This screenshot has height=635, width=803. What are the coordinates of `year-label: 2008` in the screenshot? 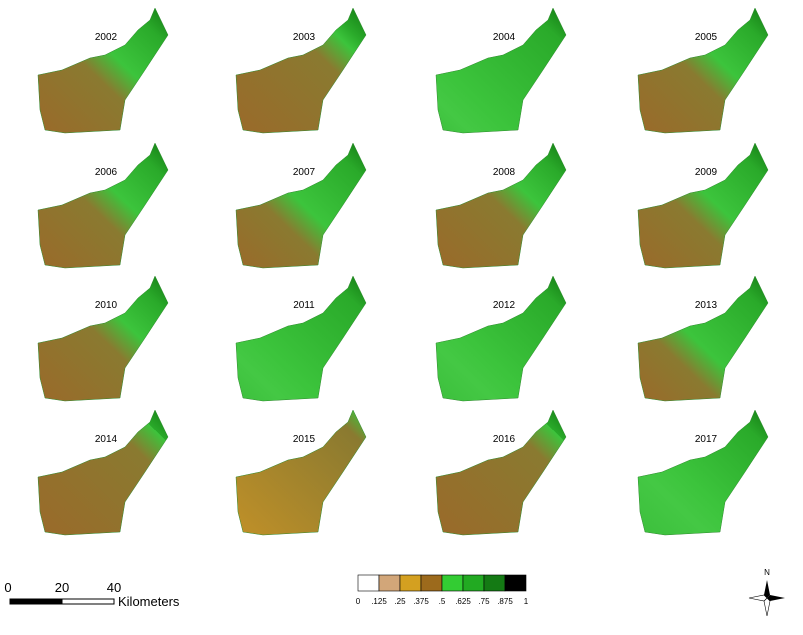 It's located at (504, 172).